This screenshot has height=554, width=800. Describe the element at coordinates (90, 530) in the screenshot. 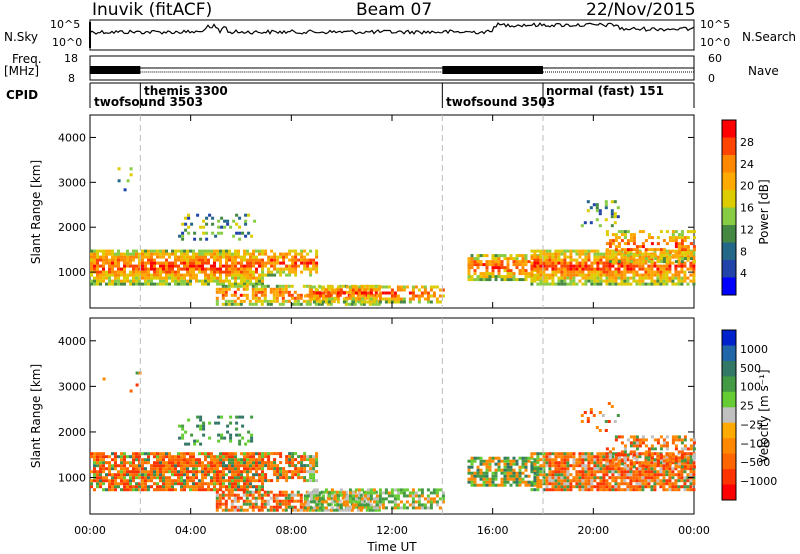

I see `xtick-label-0: 00:00` at that location.